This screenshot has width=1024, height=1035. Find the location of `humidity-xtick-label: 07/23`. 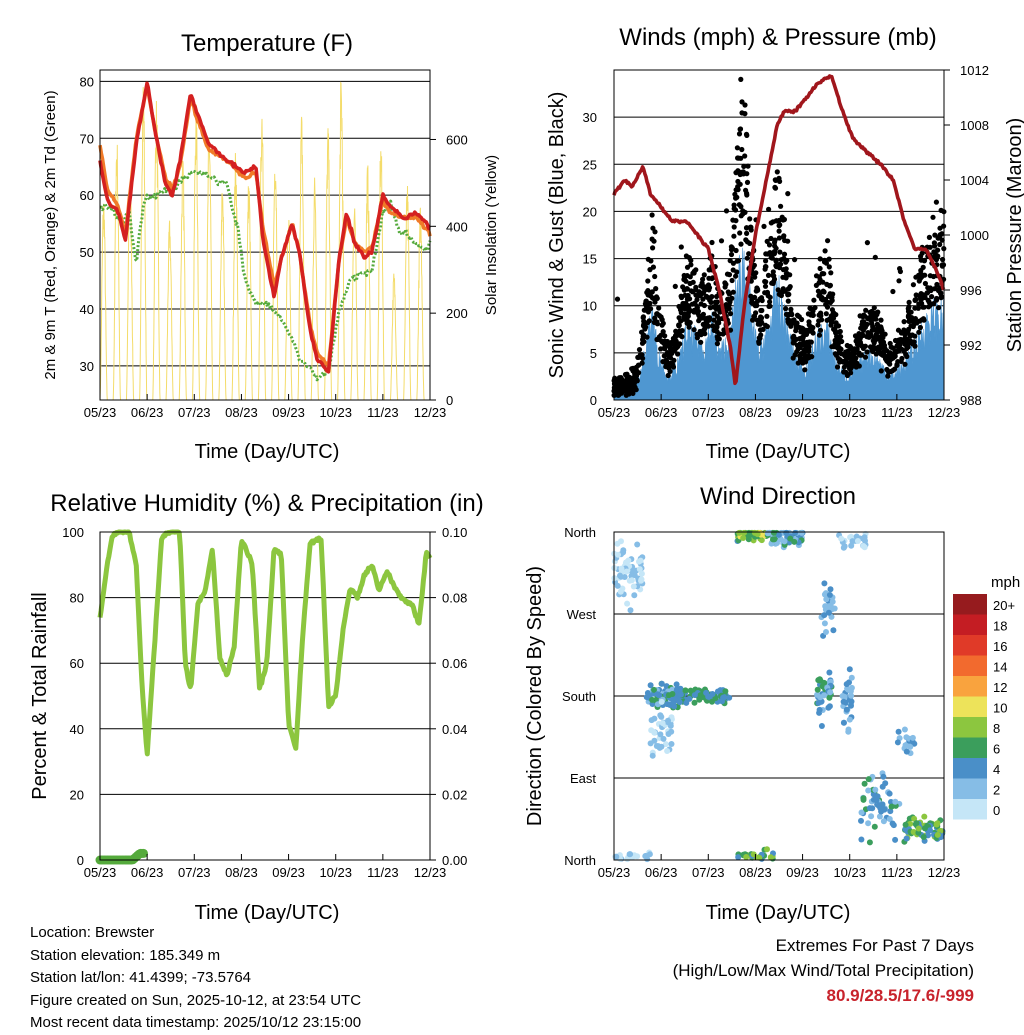

humidity-xtick-label: 07/23 is located at coordinates (194, 872).